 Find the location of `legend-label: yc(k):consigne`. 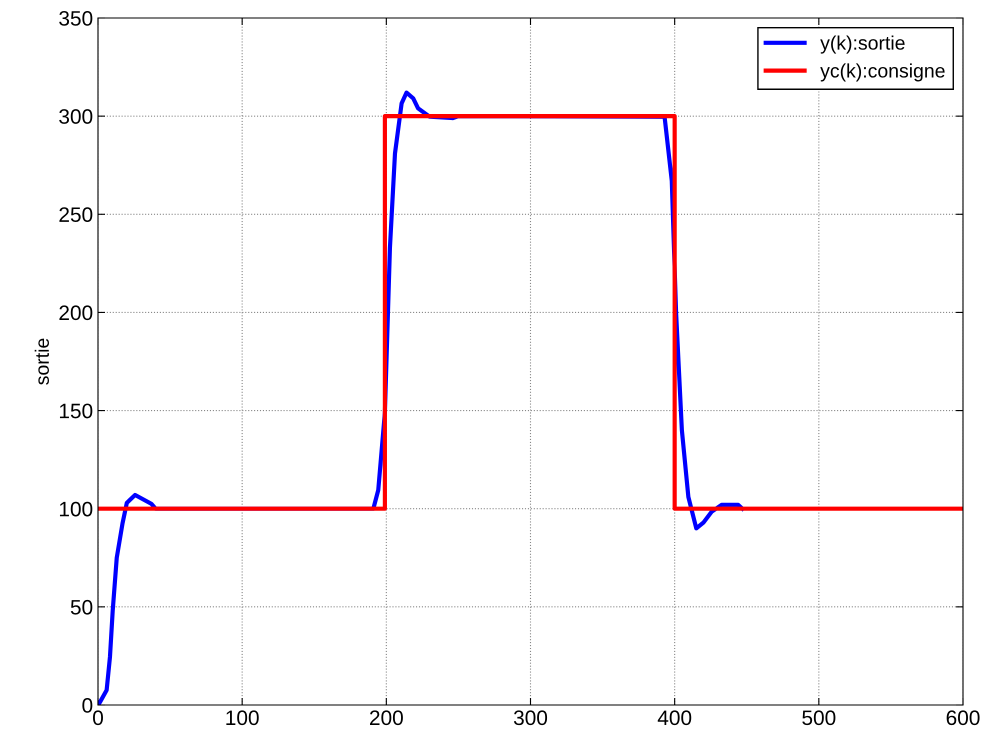

legend-label: yc(k):consigne is located at coordinates (882, 72).